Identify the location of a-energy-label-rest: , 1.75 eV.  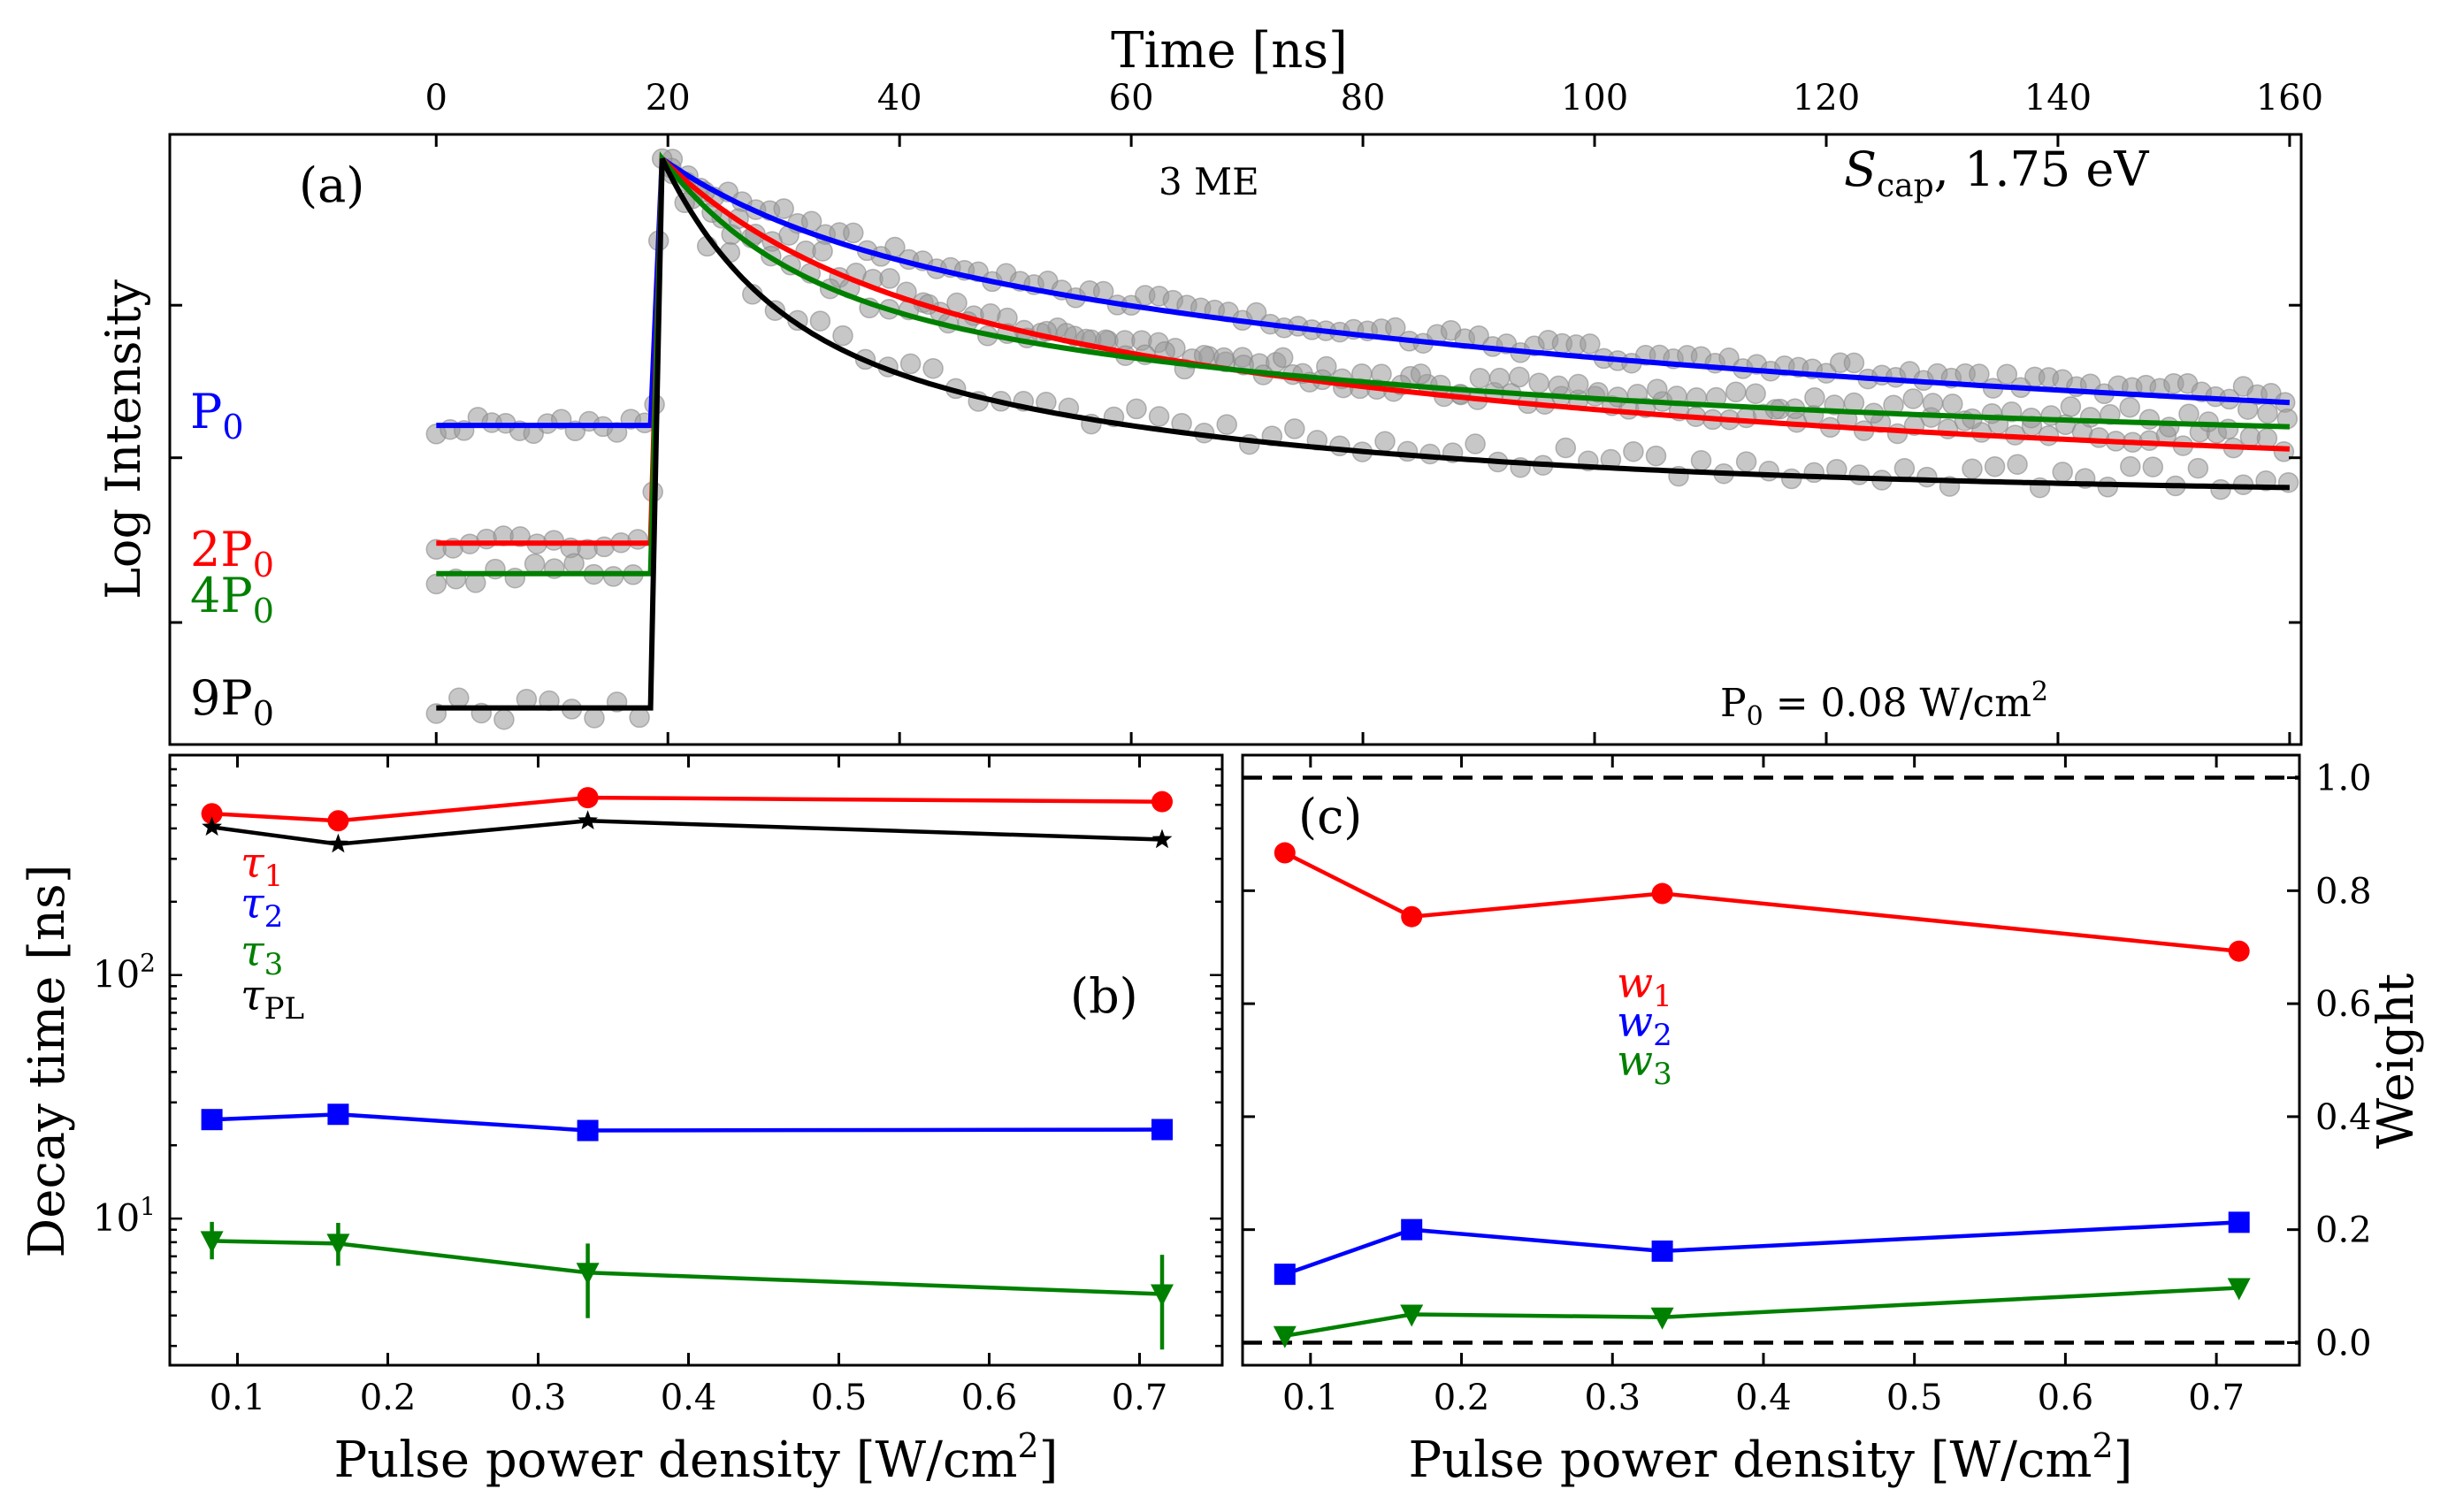
(2042, 169).